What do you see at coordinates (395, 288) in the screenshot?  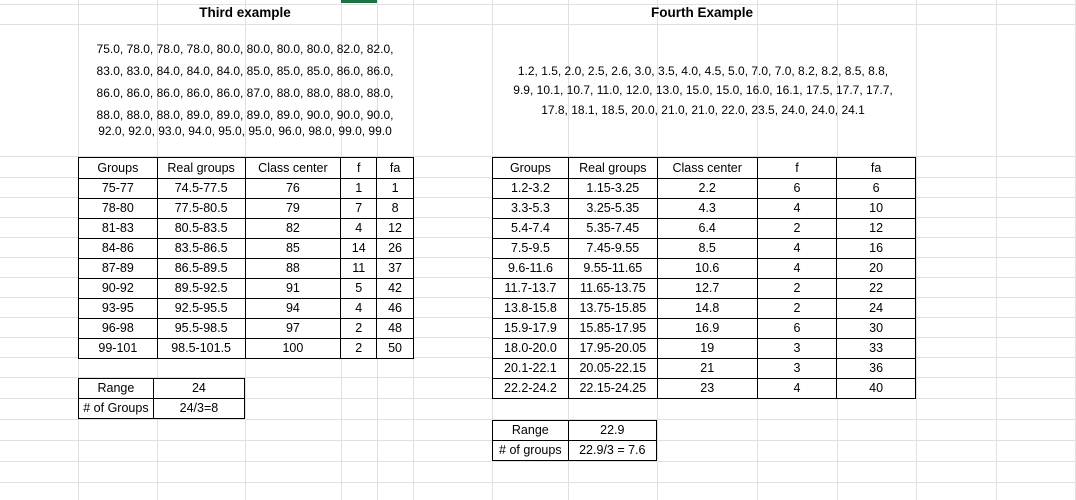 I see `cell: 42` at bounding box center [395, 288].